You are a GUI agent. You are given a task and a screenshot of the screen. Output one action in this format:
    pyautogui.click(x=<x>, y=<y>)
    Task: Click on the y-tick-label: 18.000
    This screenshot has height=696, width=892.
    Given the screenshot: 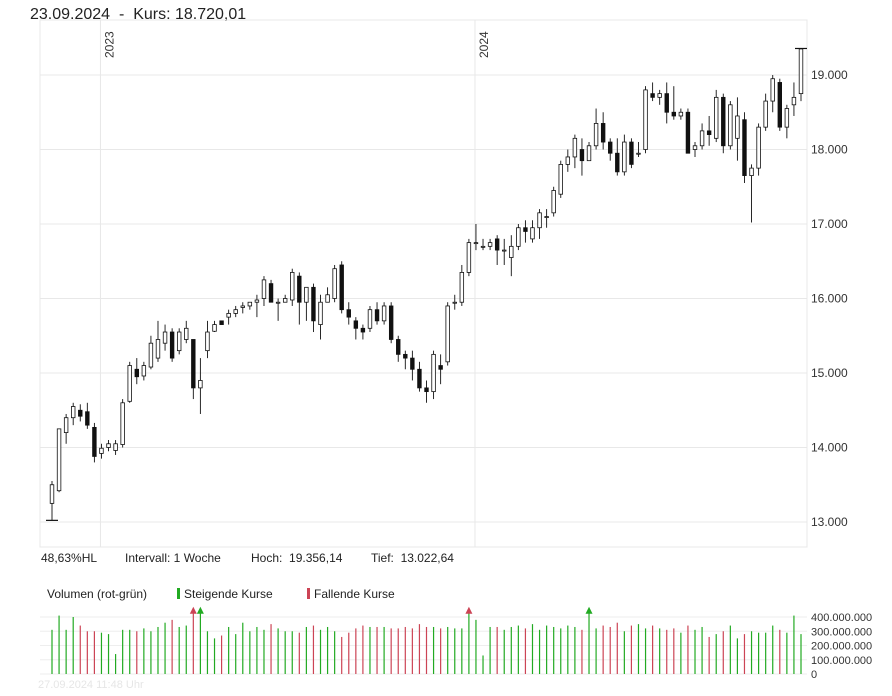 What is the action you would take?
    pyautogui.click(x=829, y=150)
    